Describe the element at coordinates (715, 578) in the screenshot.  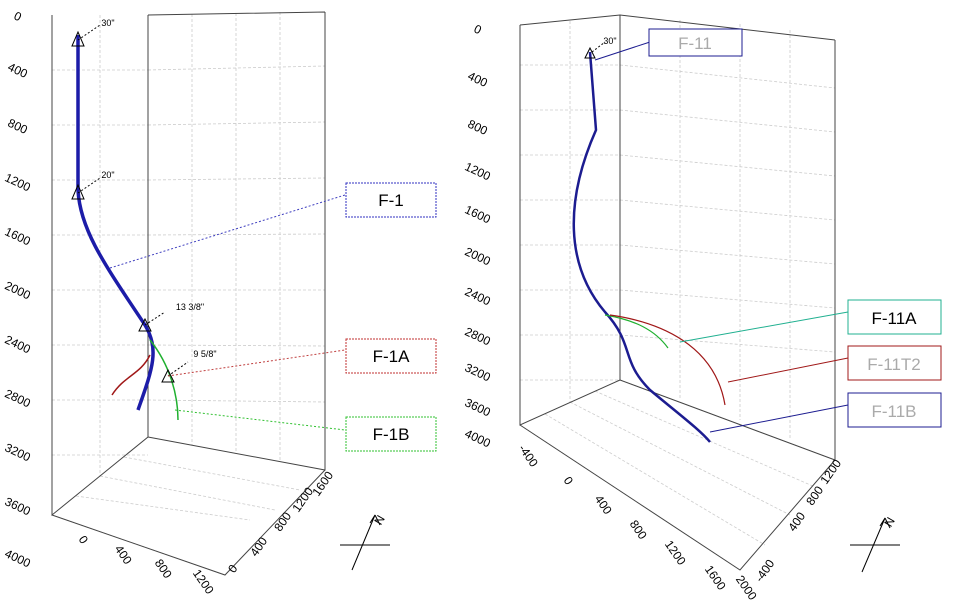
I see `x-tick-label: 1600` at that location.